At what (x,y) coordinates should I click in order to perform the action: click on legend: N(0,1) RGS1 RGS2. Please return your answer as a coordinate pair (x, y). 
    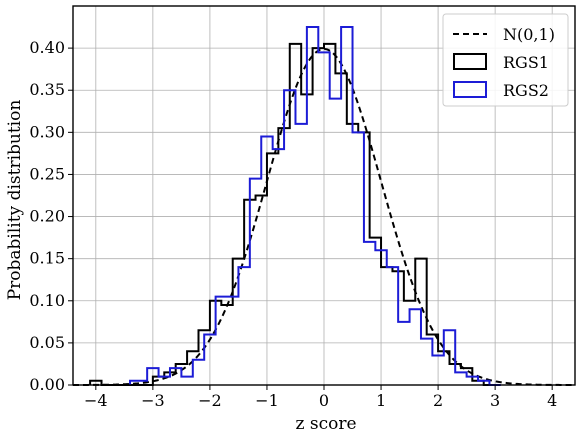
    Looking at the image, I should click on (505, 60).